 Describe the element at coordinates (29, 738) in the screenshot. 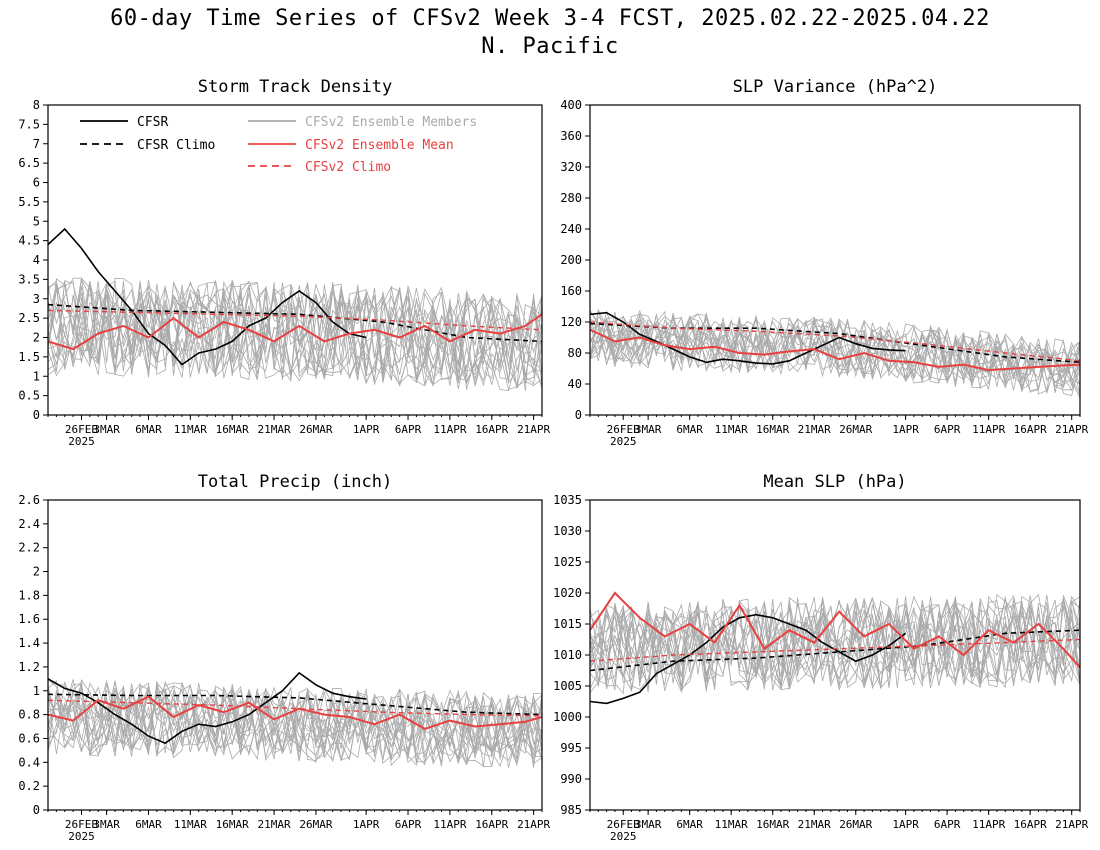

I see `y-tick-label: 0.6` at that location.